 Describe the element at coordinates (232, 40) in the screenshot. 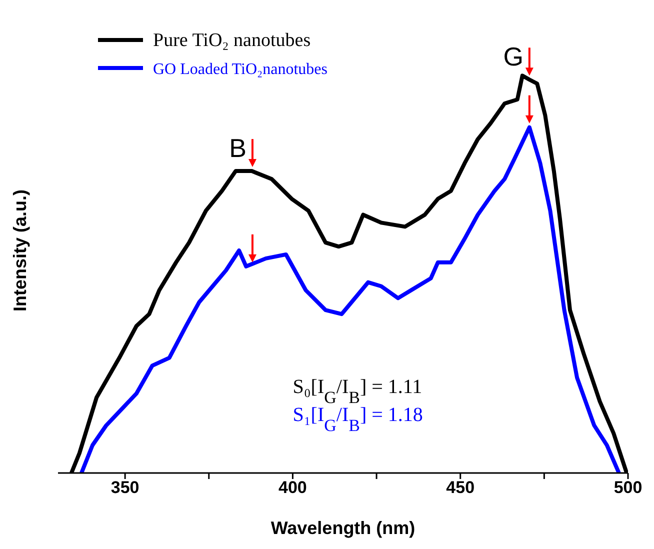

I see `legend-label: Pure TiO₂ nanotubes` at that location.